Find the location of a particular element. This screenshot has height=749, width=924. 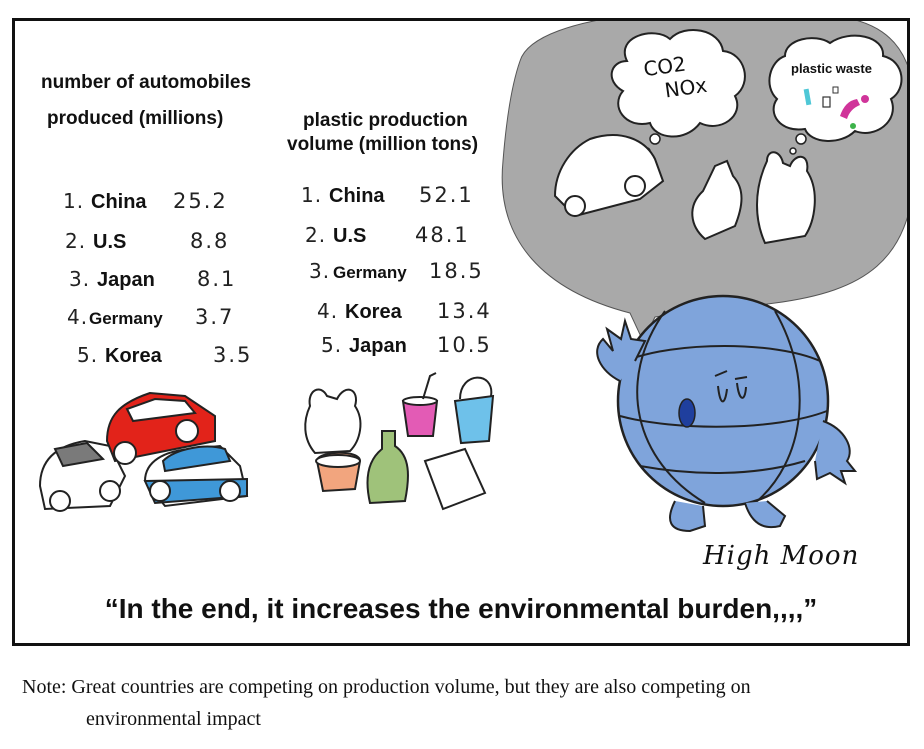

rank-value: 8.8 is located at coordinates (210, 241).